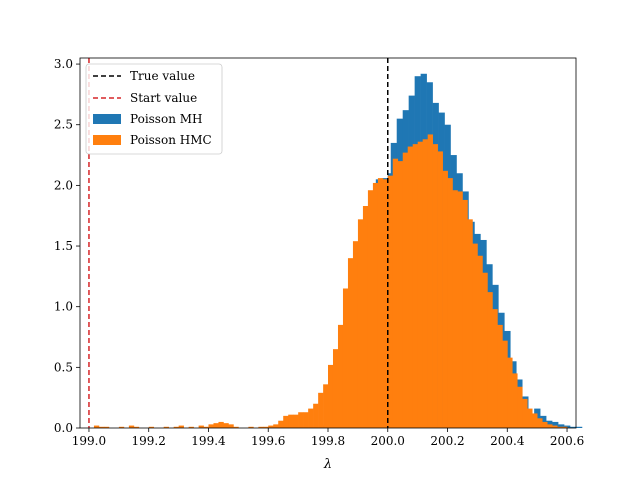  I want to click on y-tick-label-5: 2.5, so click(63, 125).